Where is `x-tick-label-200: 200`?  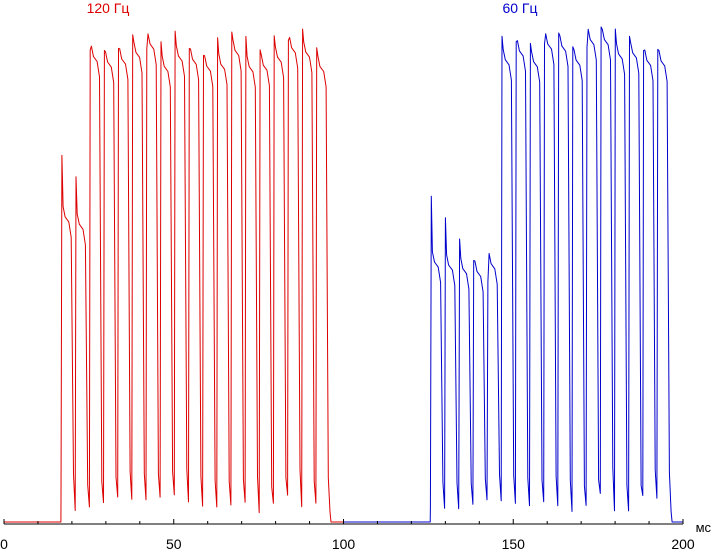 x-tick-label-200: 200 is located at coordinates (683, 544).